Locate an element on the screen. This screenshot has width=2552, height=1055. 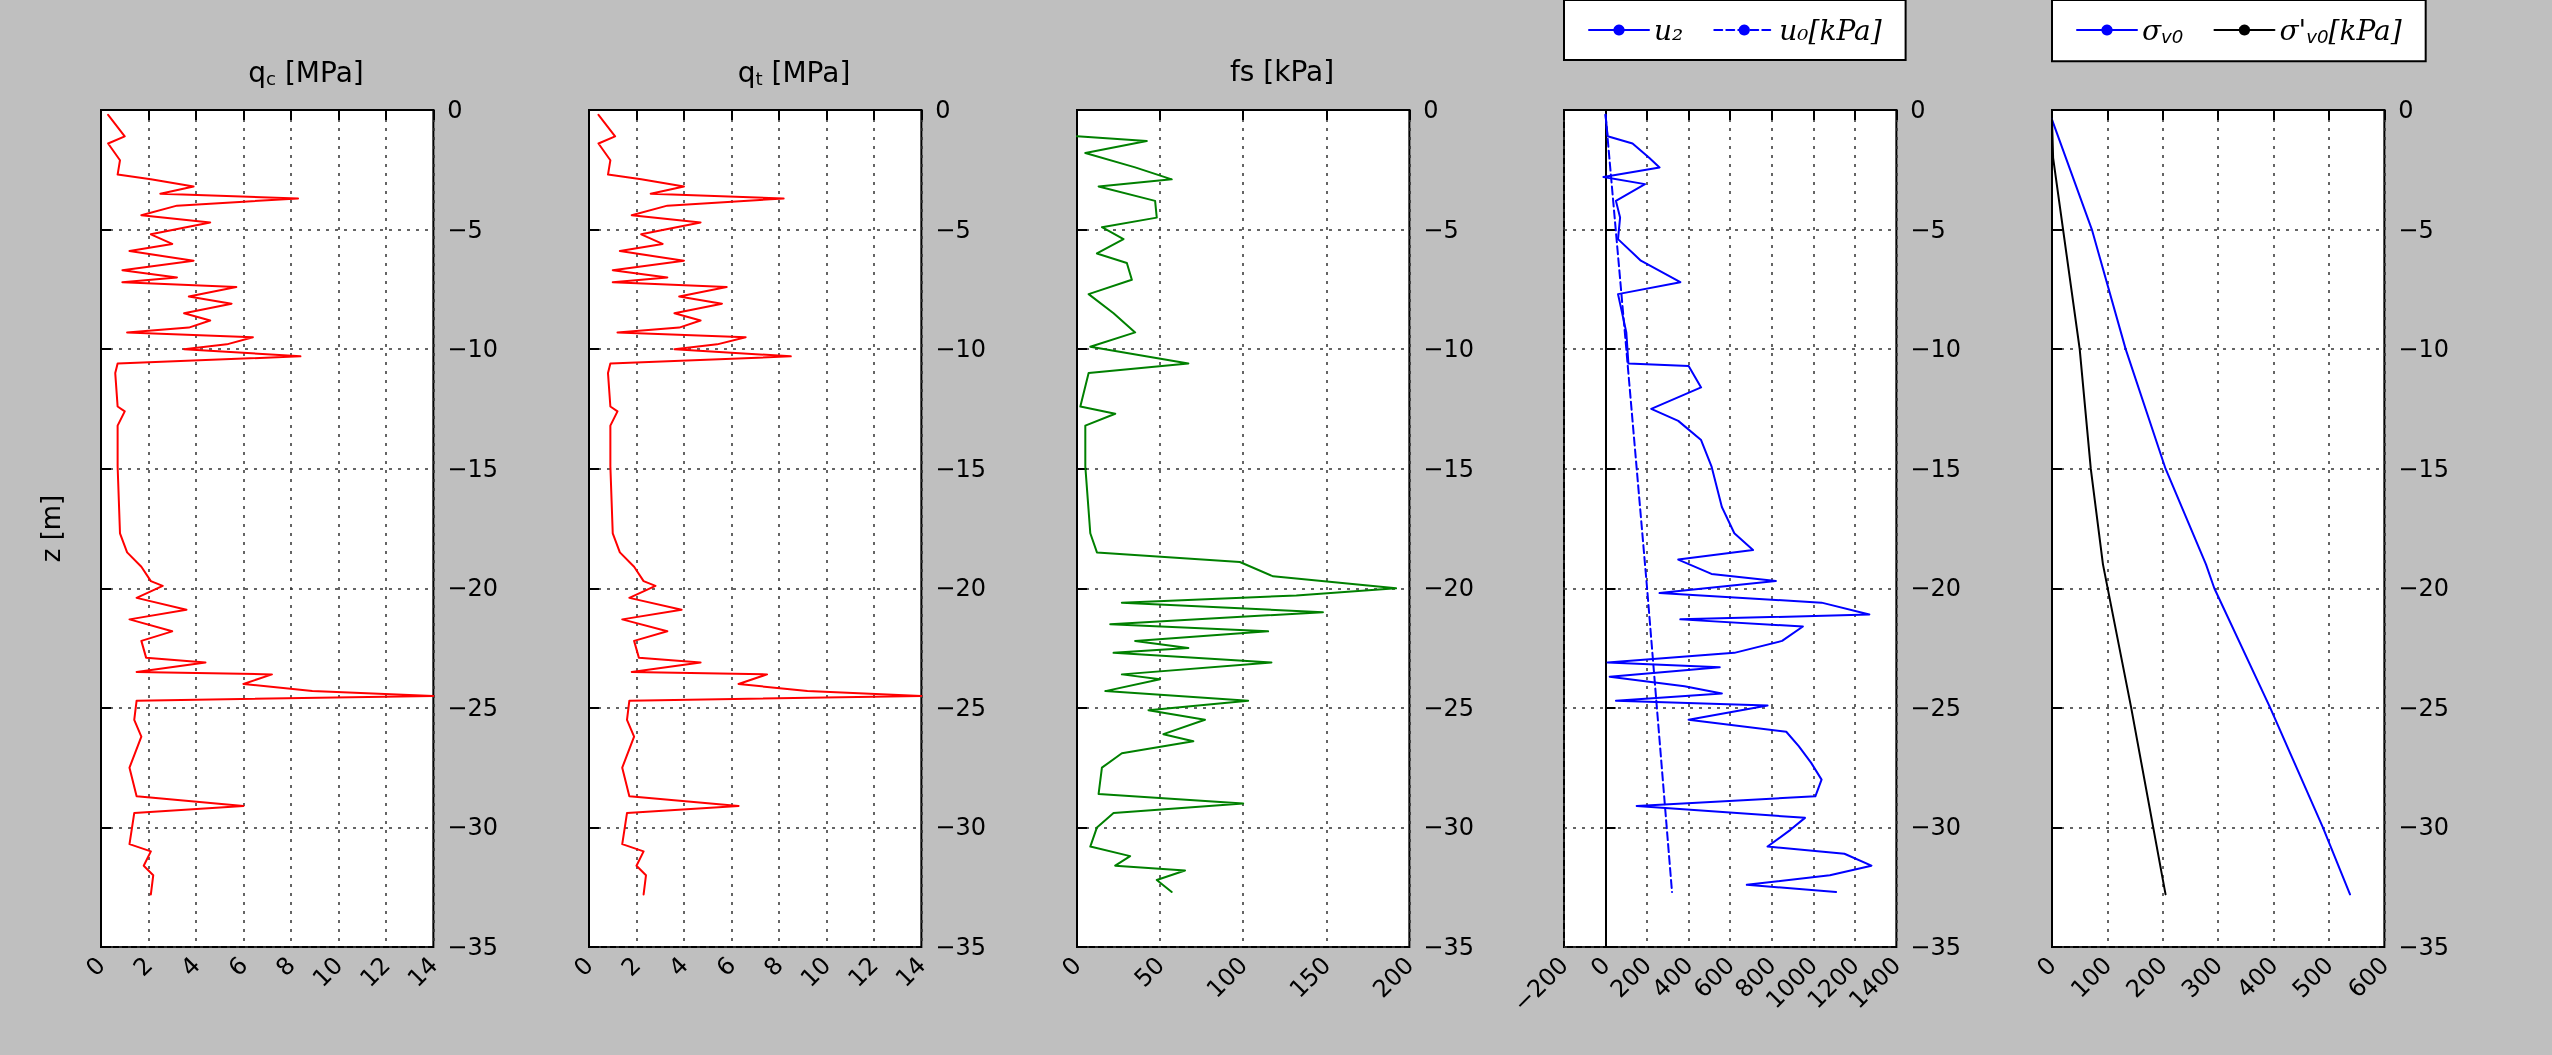
x-tick-label: 150 is located at coordinates (1309, 977).